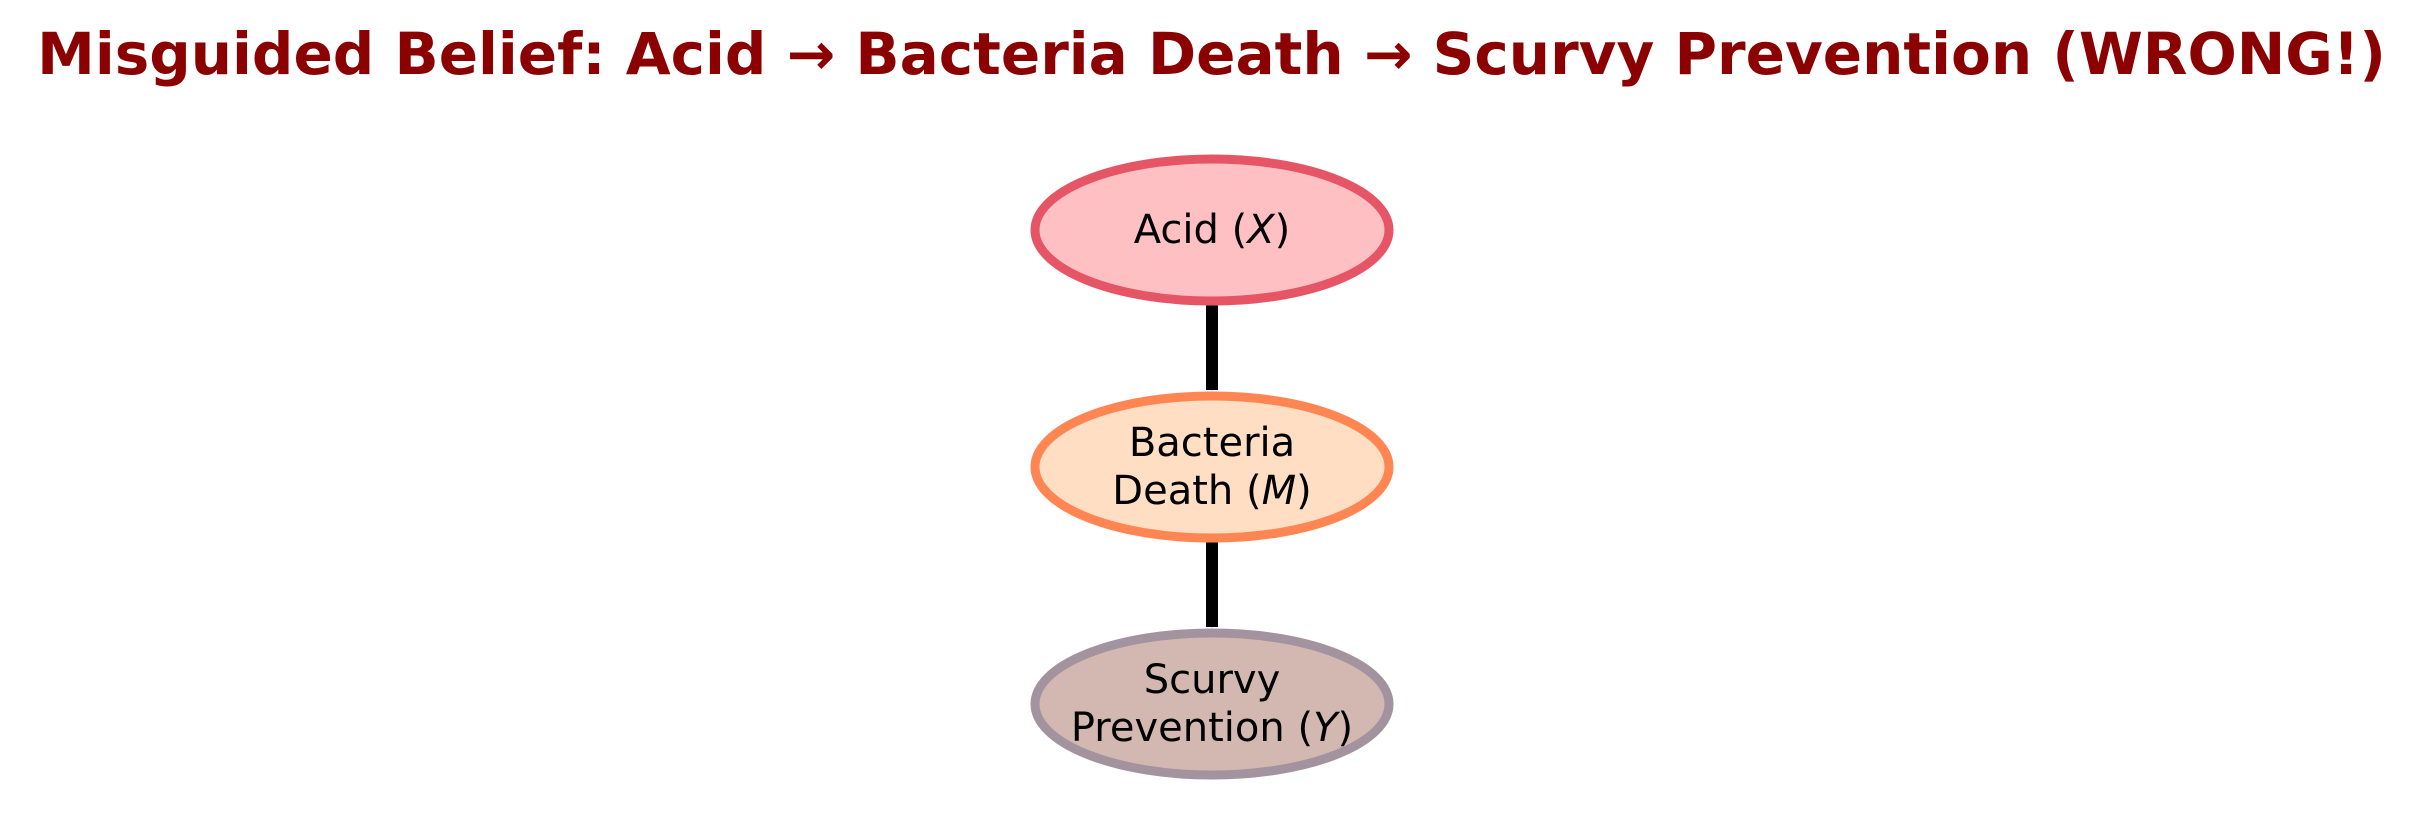  Describe the element at coordinates (1212, 443) in the screenshot. I see `node-label-bacteria-death-line-1: Bacteria` at that location.